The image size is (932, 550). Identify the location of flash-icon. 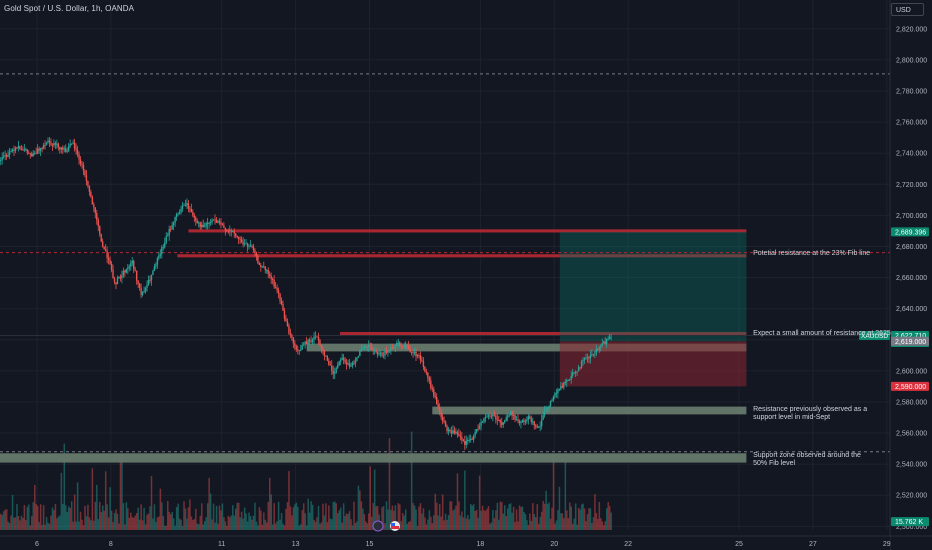
(378, 526).